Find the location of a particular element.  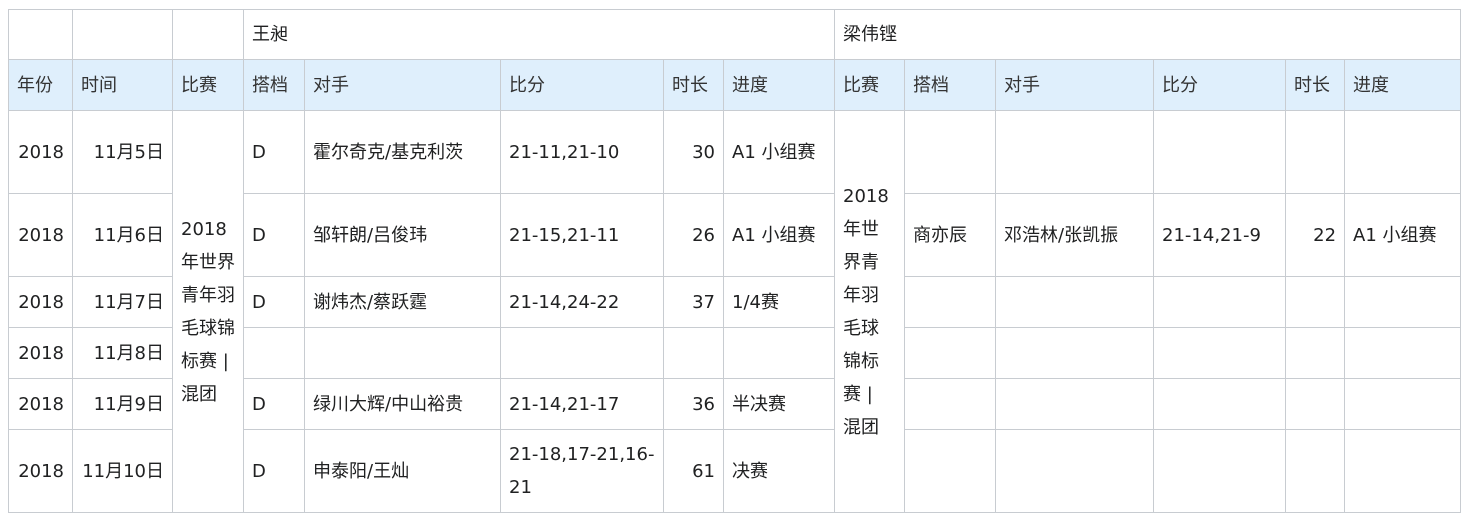

liang-weikeng-partner-cell: 商亦辰 is located at coordinates (950, 235).